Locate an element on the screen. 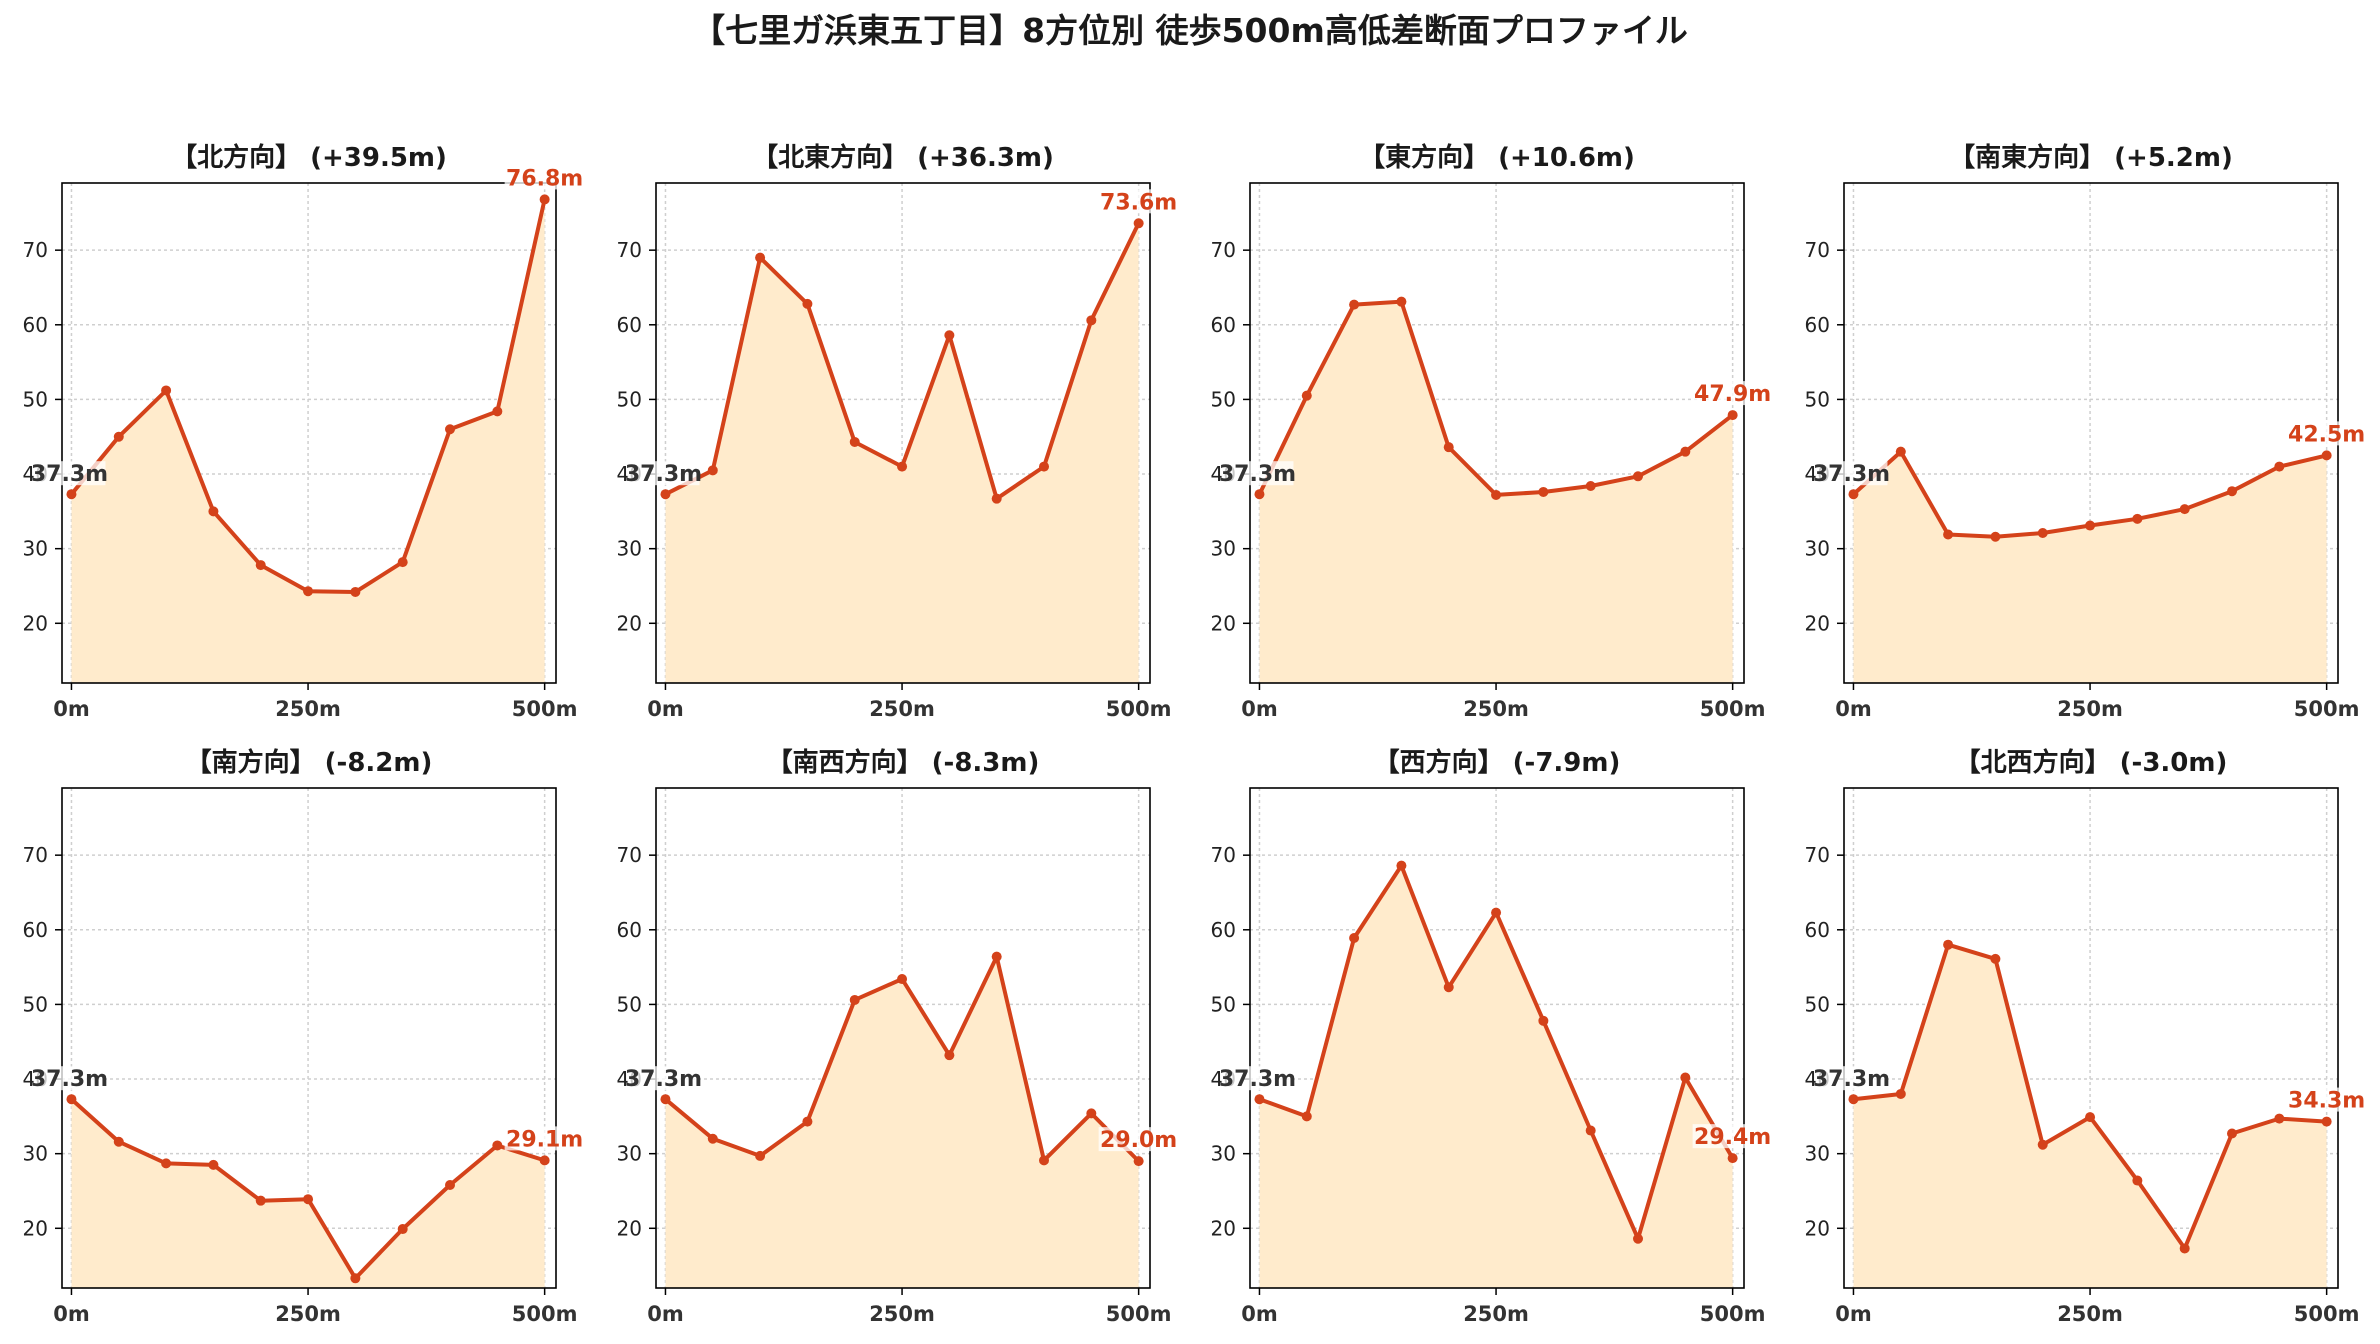  end-elevation-label: 42.5m is located at coordinates (2326, 434).